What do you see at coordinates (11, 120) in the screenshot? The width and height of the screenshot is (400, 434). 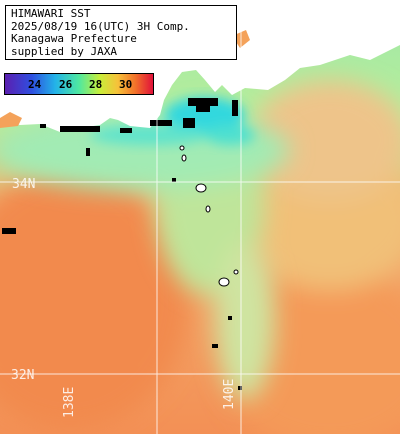 I see `land-warm-patch` at bounding box center [11, 120].